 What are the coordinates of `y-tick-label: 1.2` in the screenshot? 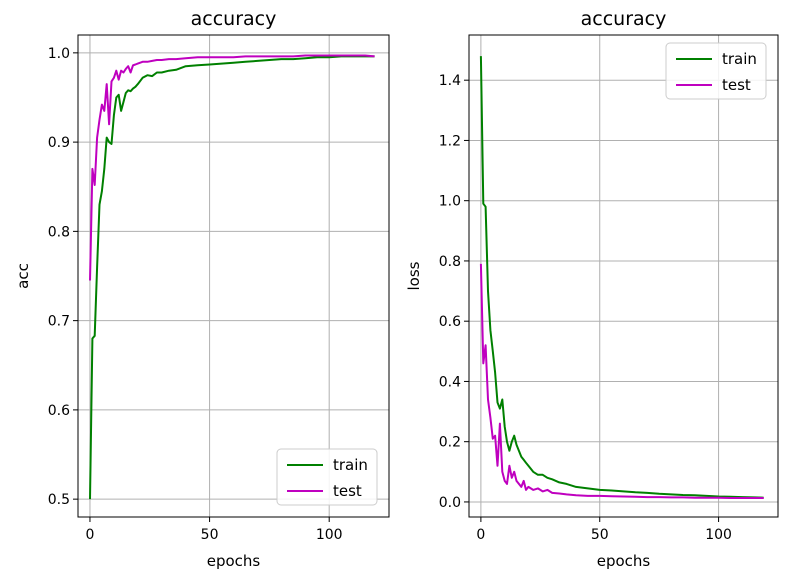 It's located at (450, 141).